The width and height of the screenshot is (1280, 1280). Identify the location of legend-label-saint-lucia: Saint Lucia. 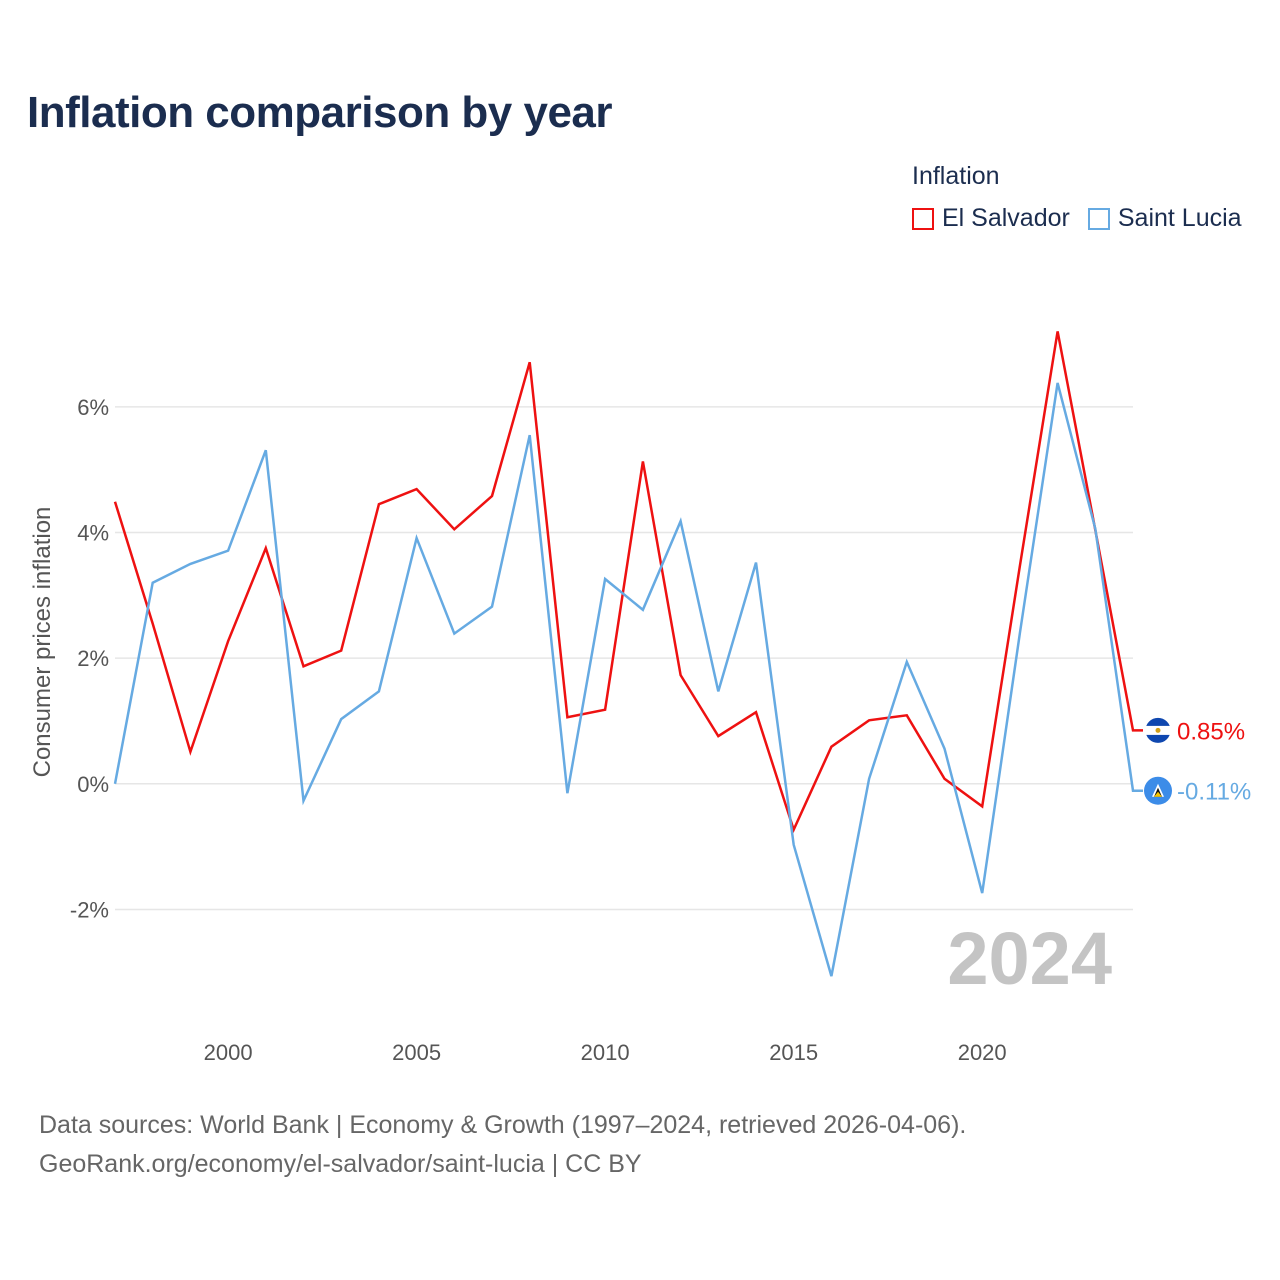
(1179, 218).